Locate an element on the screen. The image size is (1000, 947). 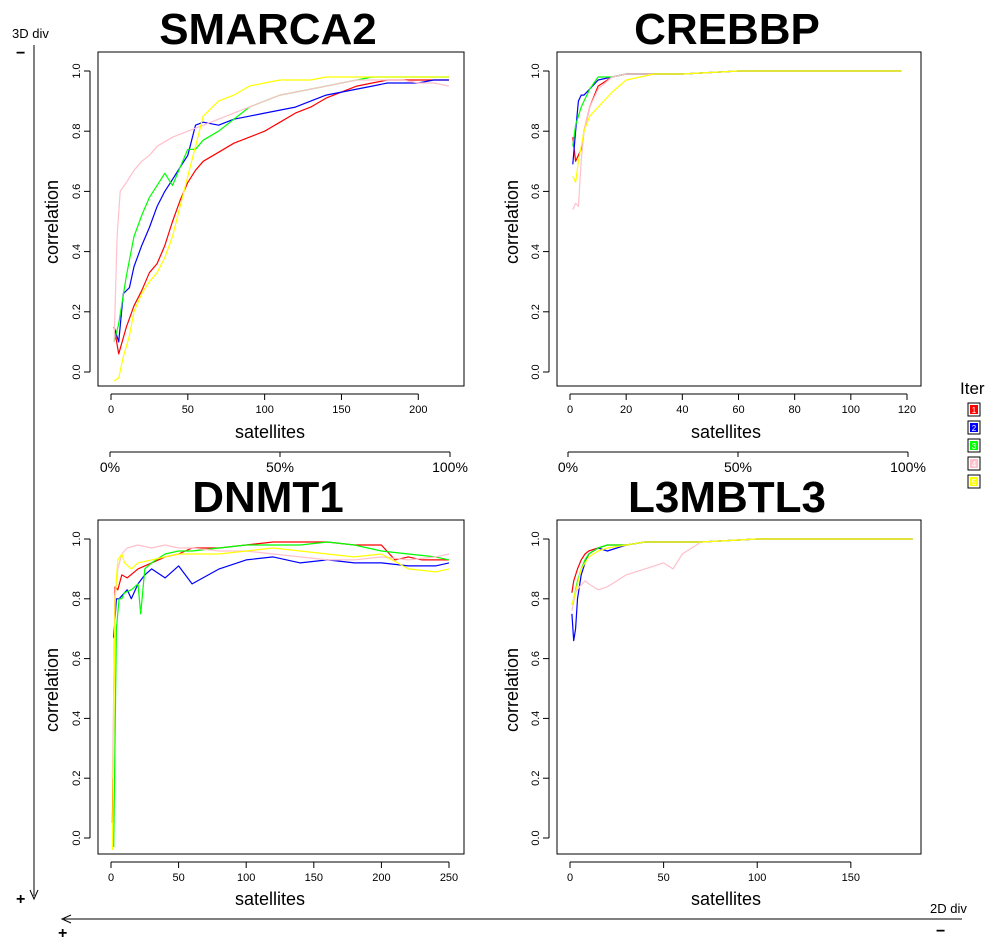
panel-xlabel-dnmt1: satellites is located at coordinates (270, 899).